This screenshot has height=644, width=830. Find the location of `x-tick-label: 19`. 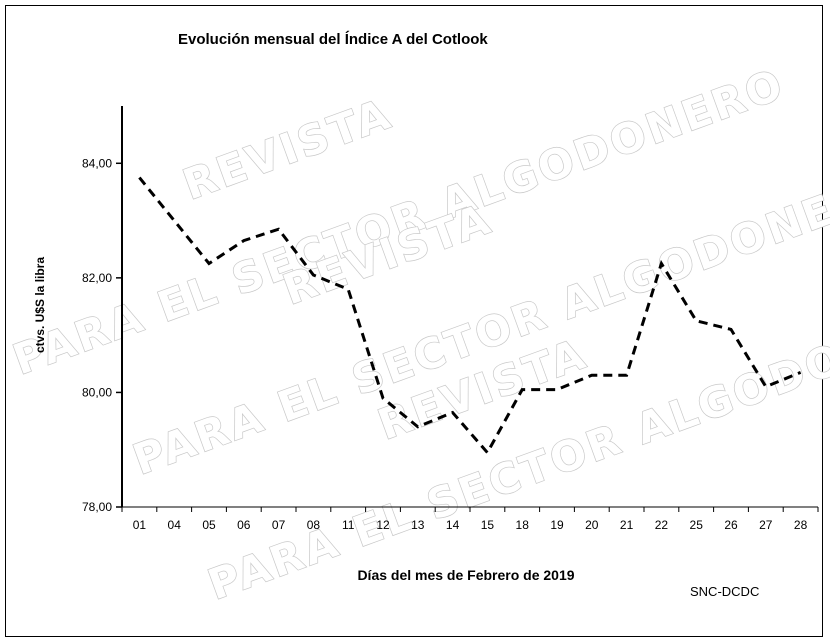

x-tick-label: 19 is located at coordinates (557, 525).